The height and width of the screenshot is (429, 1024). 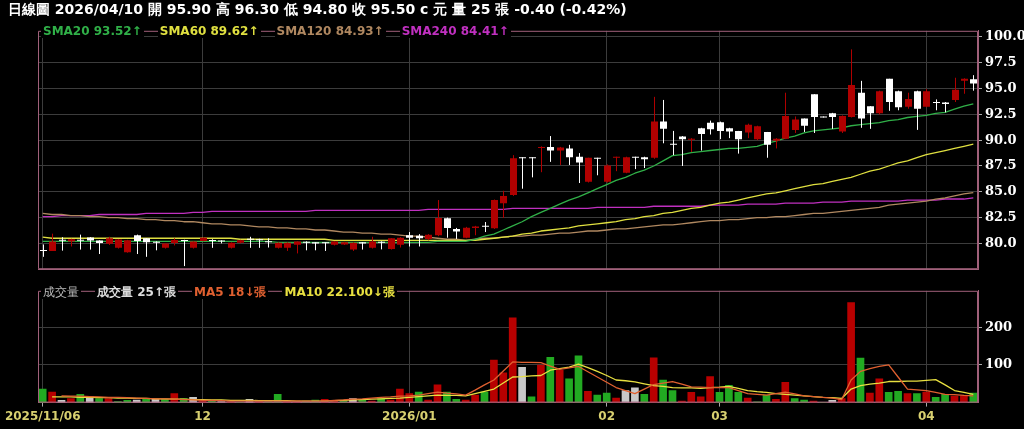 What do you see at coordinates (926, 415) in the screenshot?
I see `x-tick-label: 04` at bounding box center [926, 415].